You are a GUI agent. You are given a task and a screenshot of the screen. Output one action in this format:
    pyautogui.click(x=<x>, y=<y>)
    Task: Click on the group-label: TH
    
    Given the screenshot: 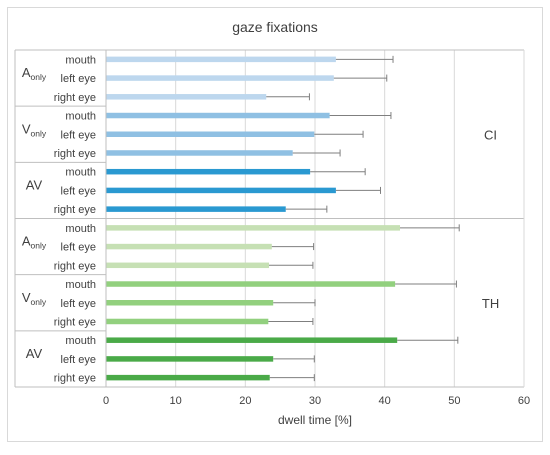 What is the action you would take?
    pyautogui.click(x=490, y=303)
    